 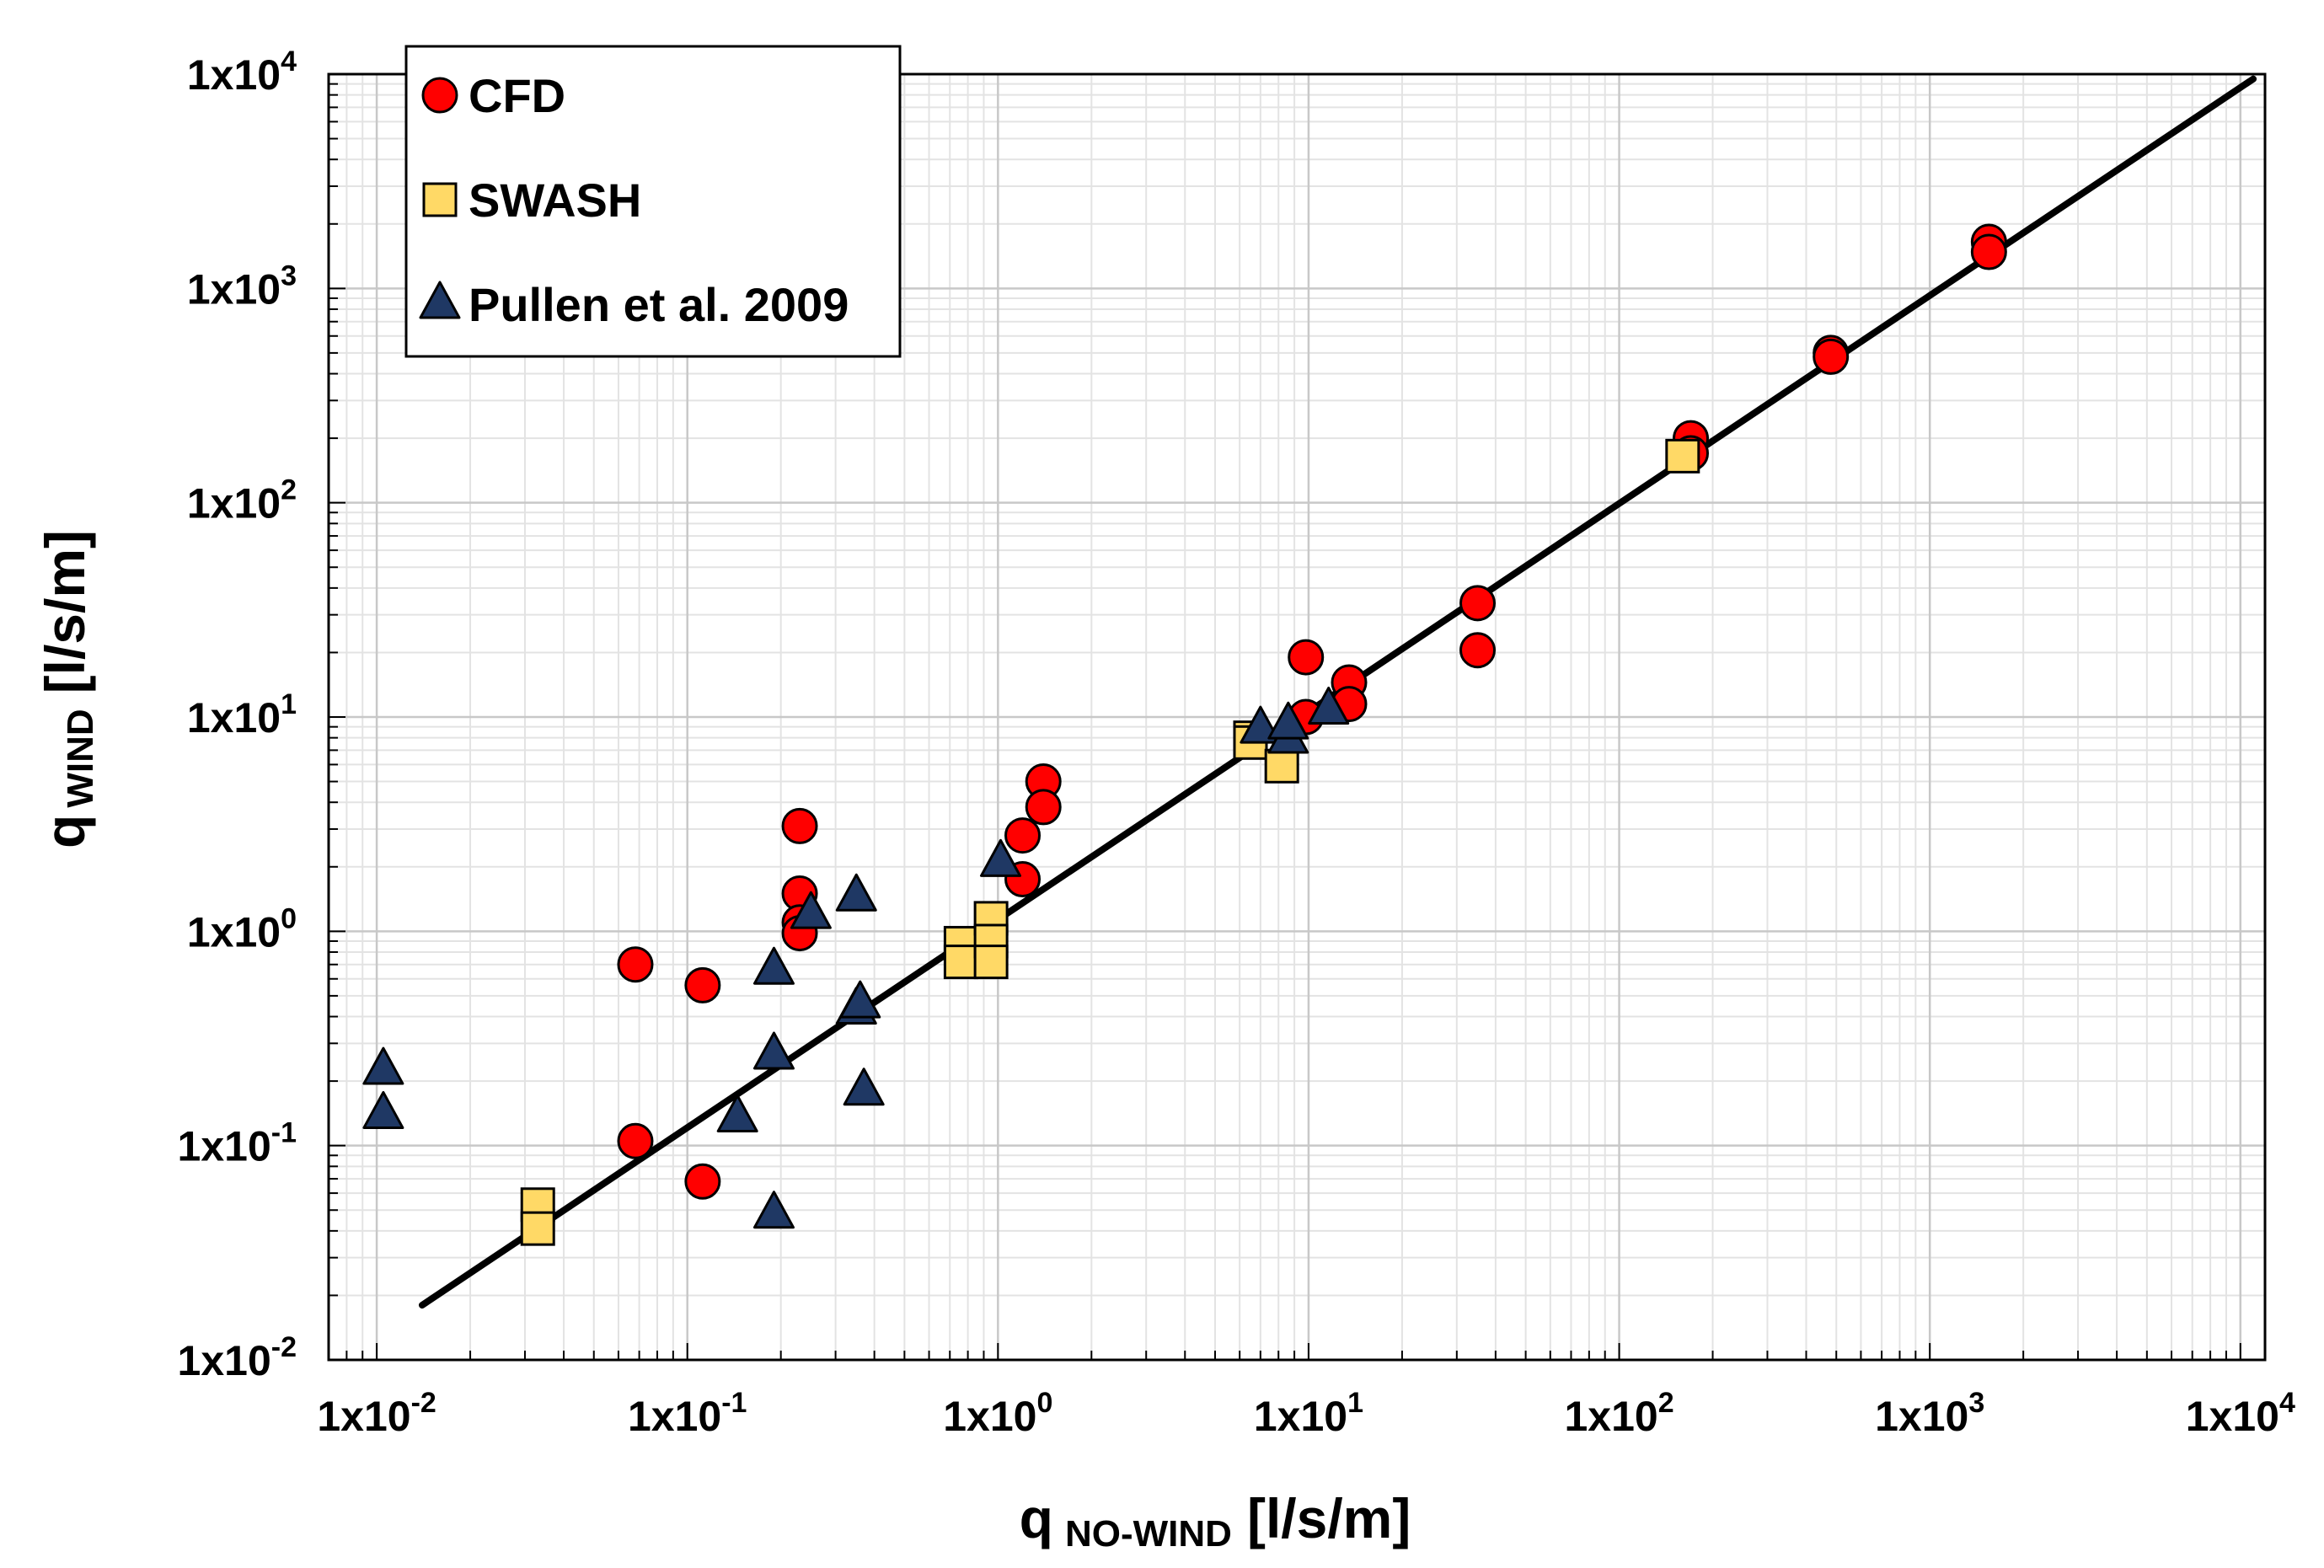 What do you see at coordinates (555, 200) in the screenshot?
I see `legend-label: SWASH` at bounding box center [555, 200].